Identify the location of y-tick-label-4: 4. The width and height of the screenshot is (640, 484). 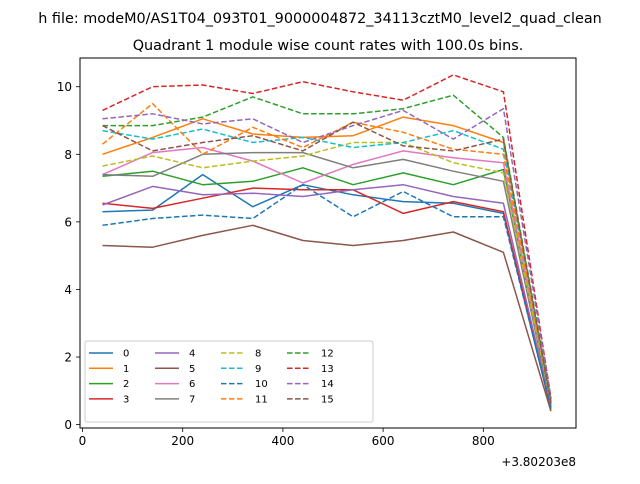
(68, 290).